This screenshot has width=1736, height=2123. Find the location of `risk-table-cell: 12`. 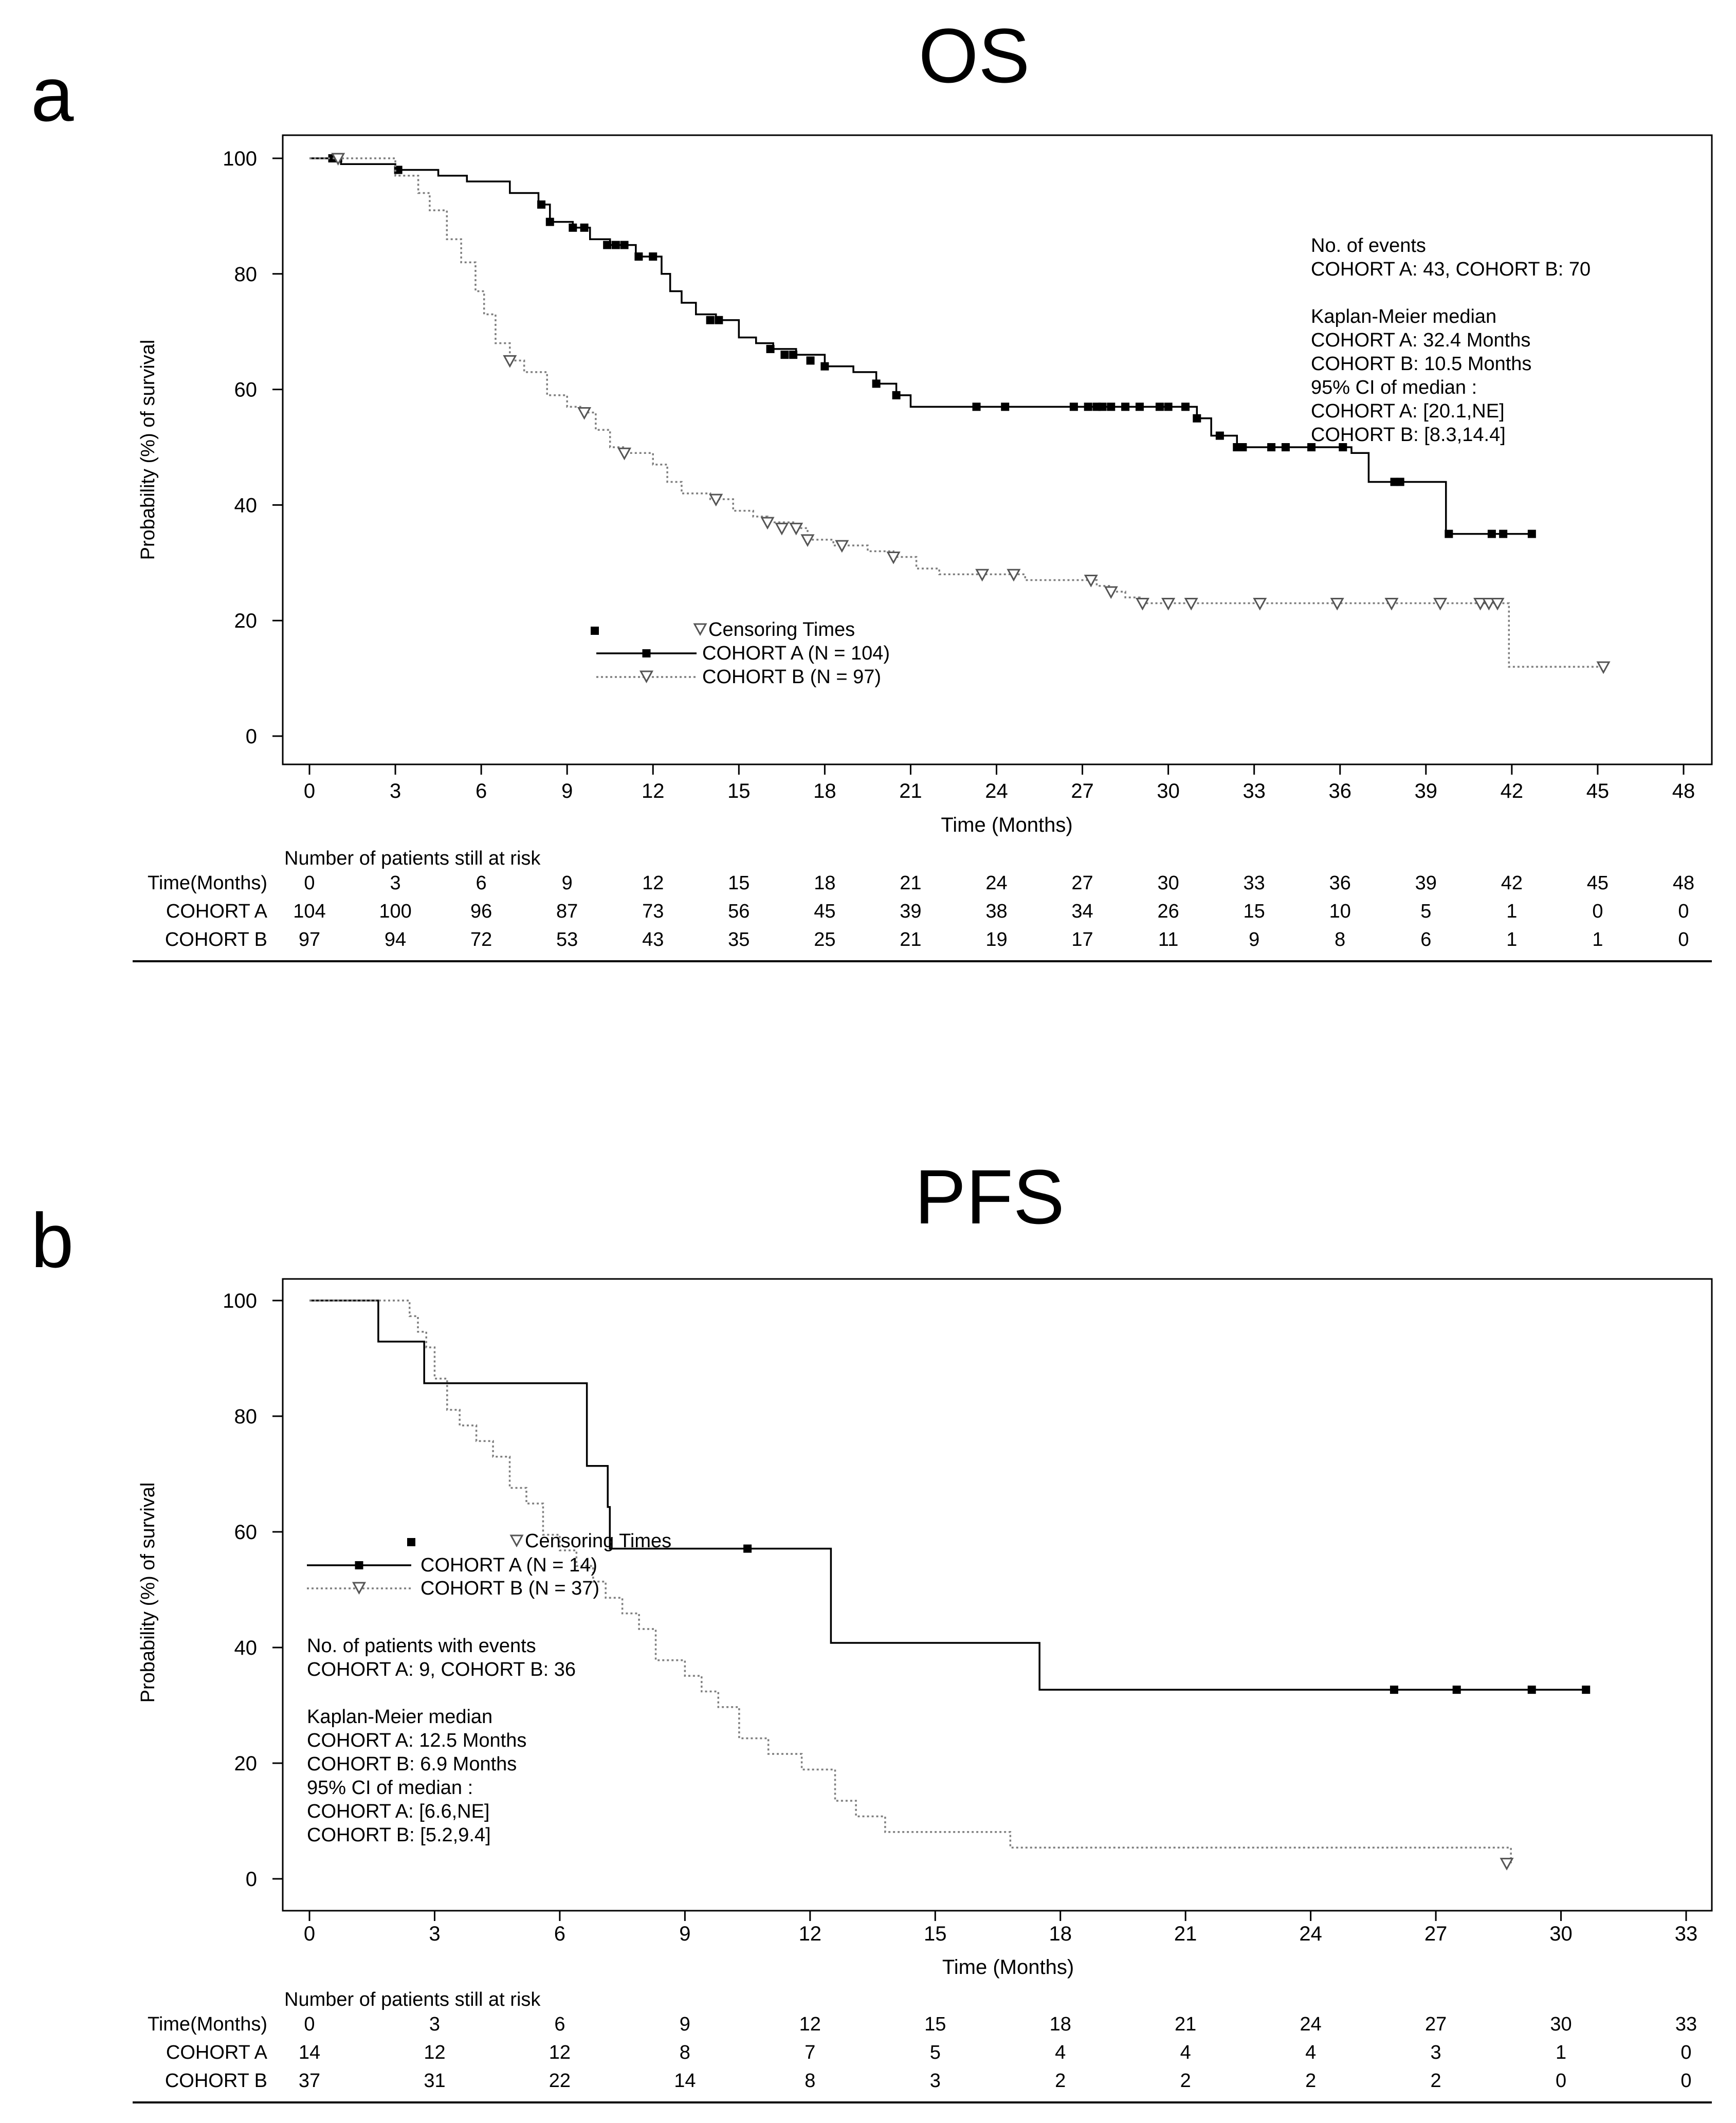

risk-table-cell: 12 is located at coordinates (560, 2052).